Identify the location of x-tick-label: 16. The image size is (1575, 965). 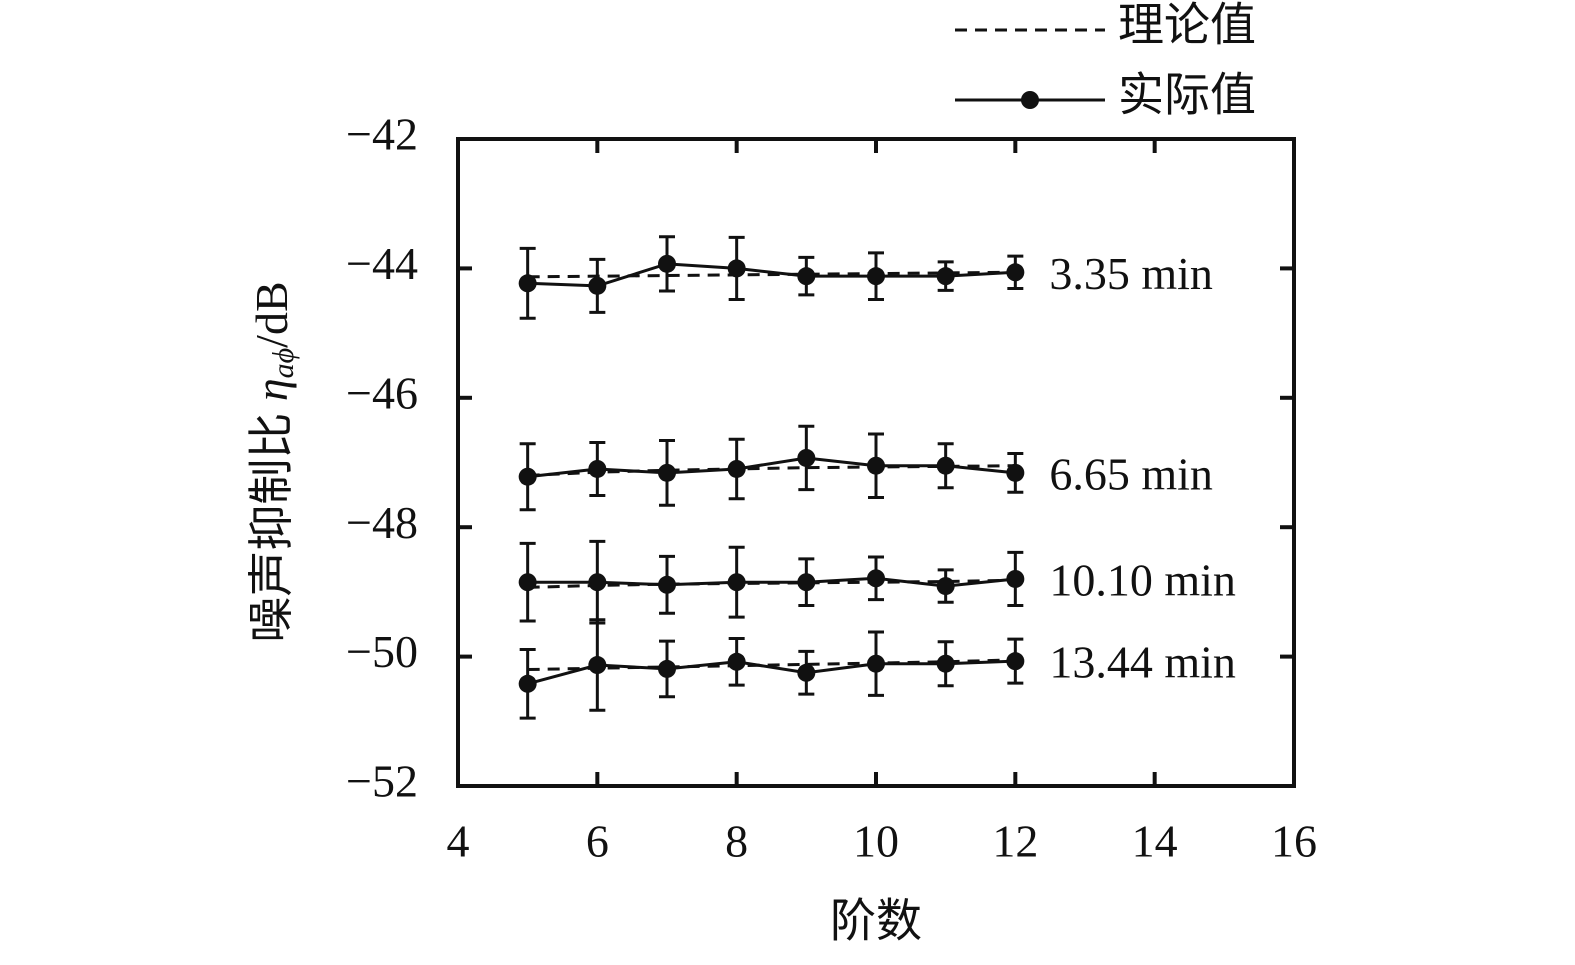
(1294, 841).